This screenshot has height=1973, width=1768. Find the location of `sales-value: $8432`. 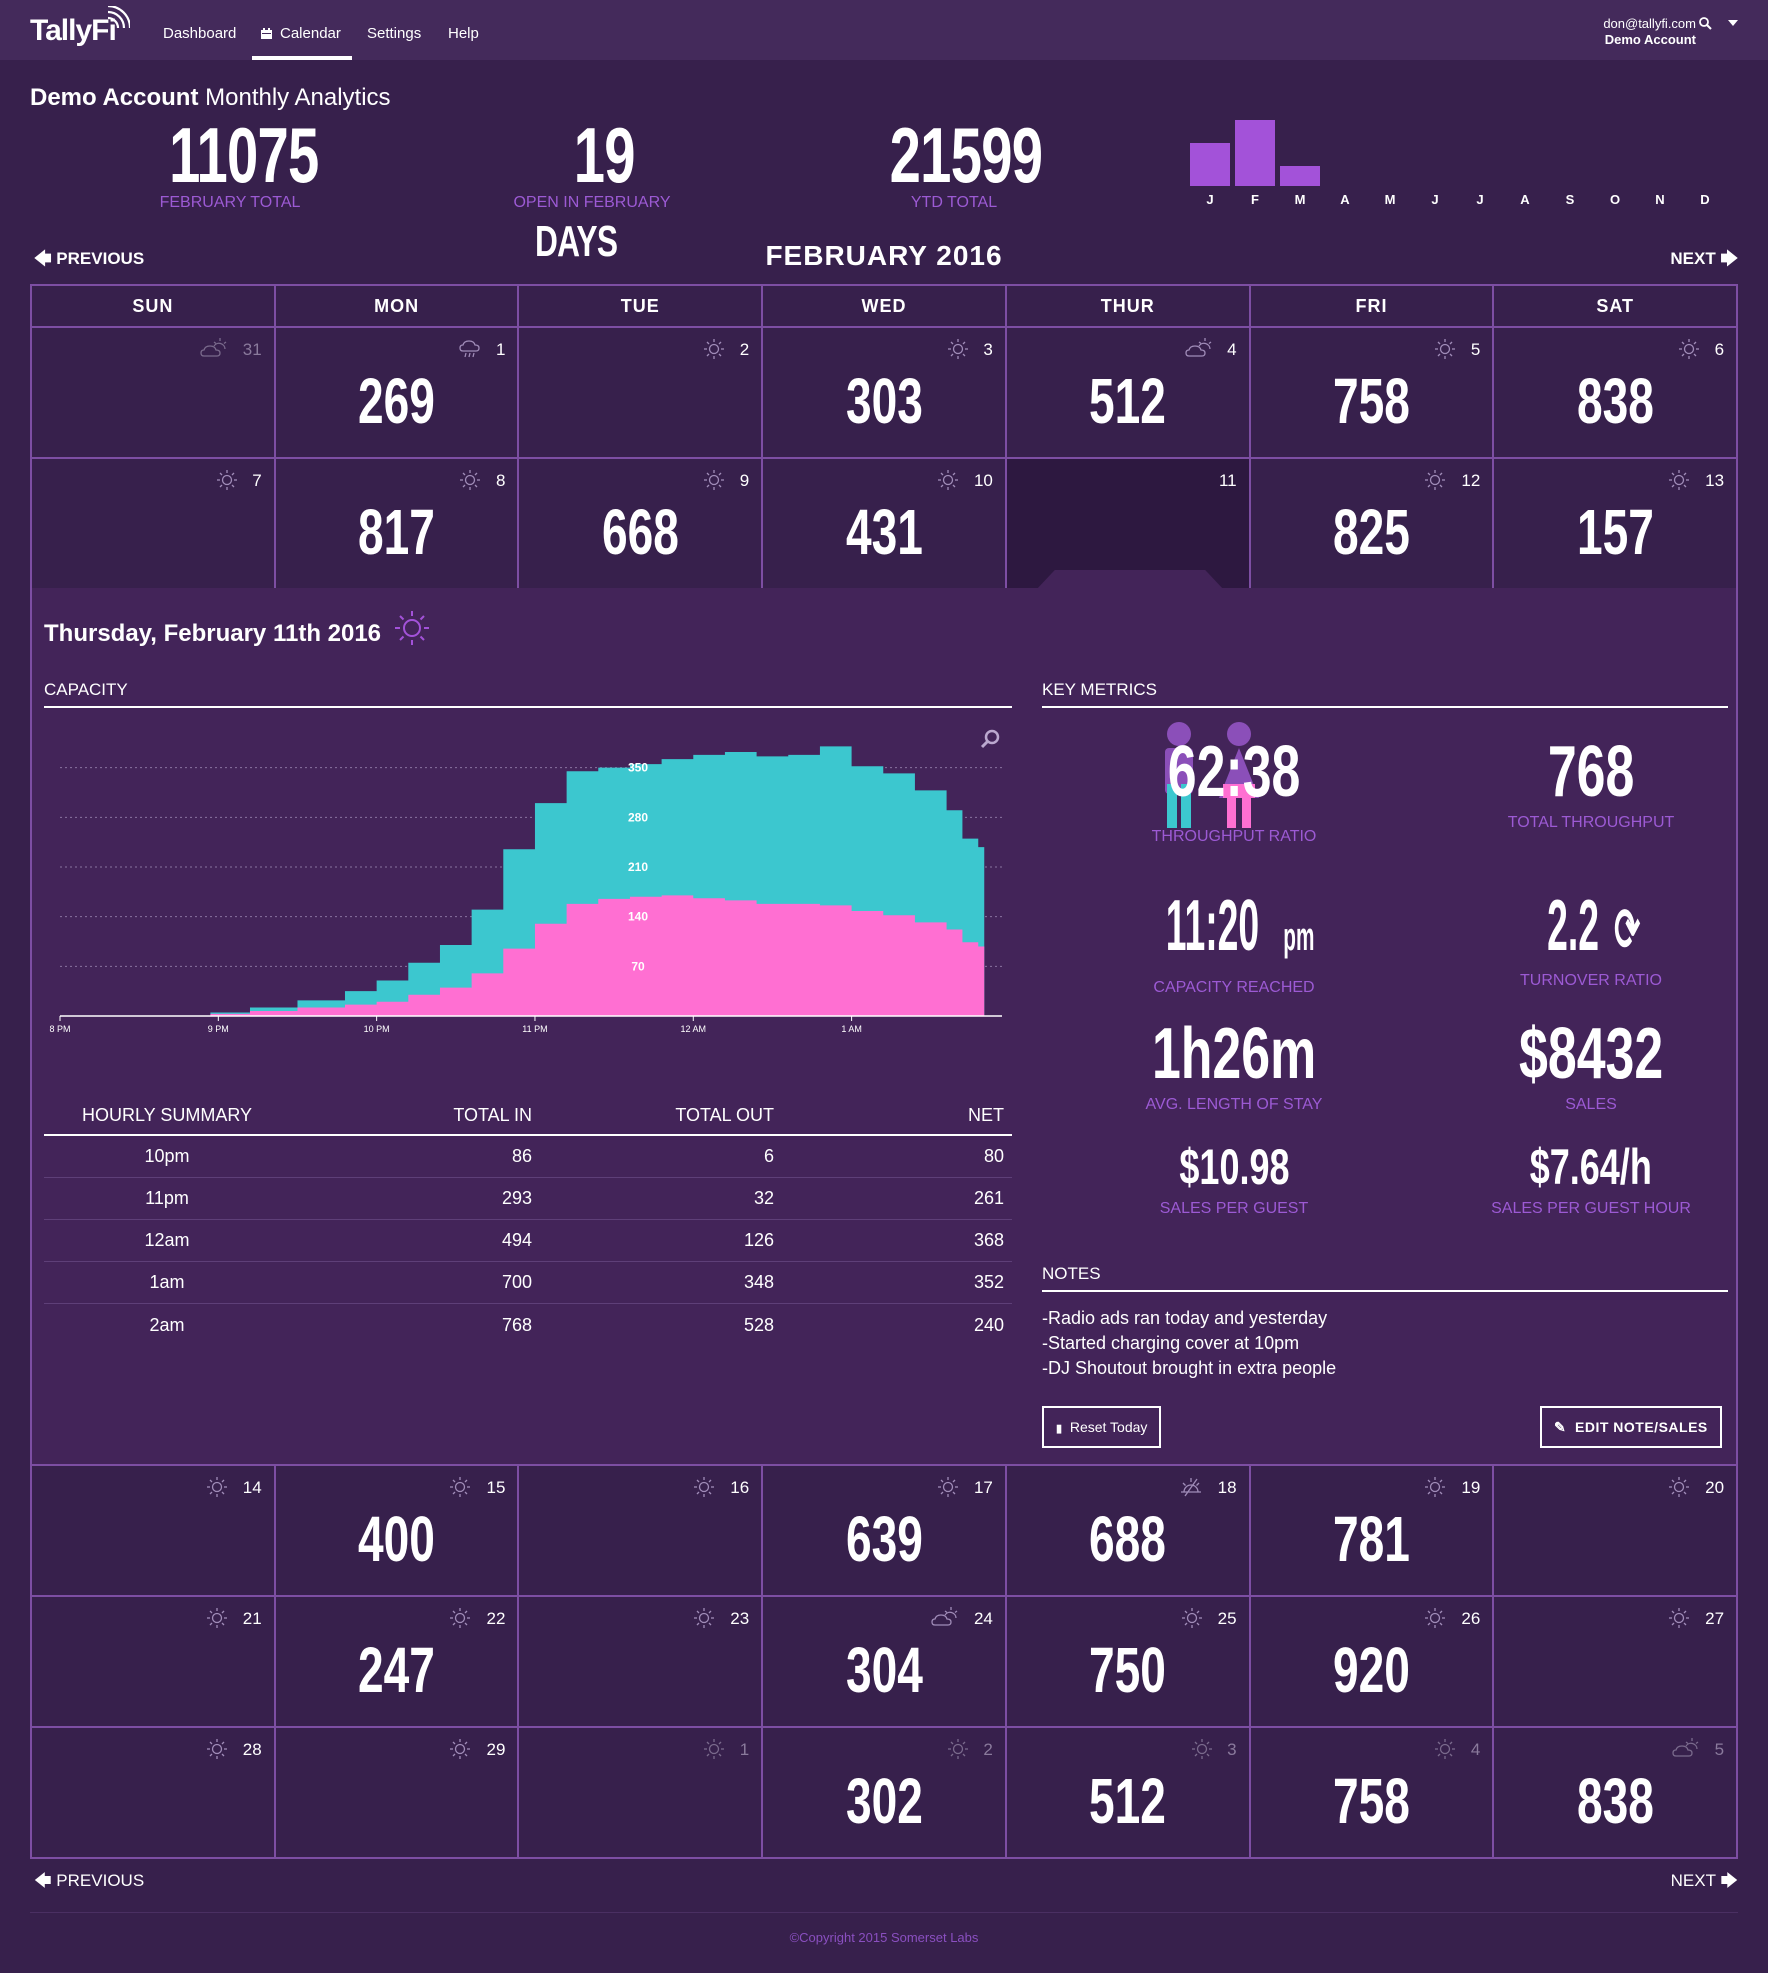

sales-value: $8432 is located at coordinates (1591, 1054).